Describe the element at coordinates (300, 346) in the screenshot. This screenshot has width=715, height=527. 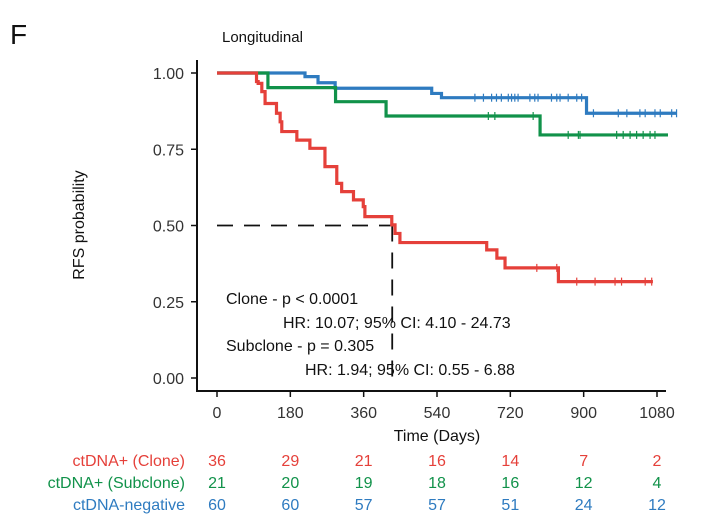
I see `annotation-subclone-p: Subclone - p = 0.305` at that location.